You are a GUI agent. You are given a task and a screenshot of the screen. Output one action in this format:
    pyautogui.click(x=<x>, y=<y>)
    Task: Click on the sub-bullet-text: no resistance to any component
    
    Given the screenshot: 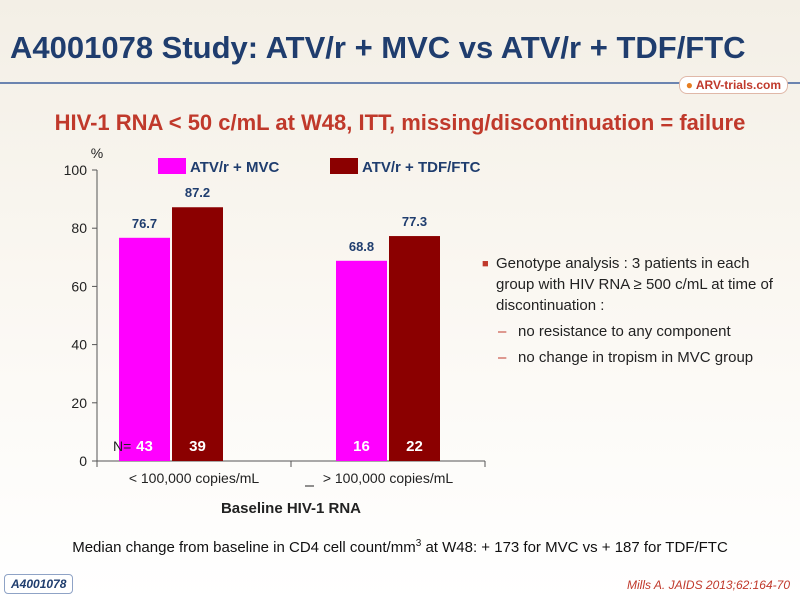 What is the action you would take?
    pyautogui.click(x=624, y=331)
    